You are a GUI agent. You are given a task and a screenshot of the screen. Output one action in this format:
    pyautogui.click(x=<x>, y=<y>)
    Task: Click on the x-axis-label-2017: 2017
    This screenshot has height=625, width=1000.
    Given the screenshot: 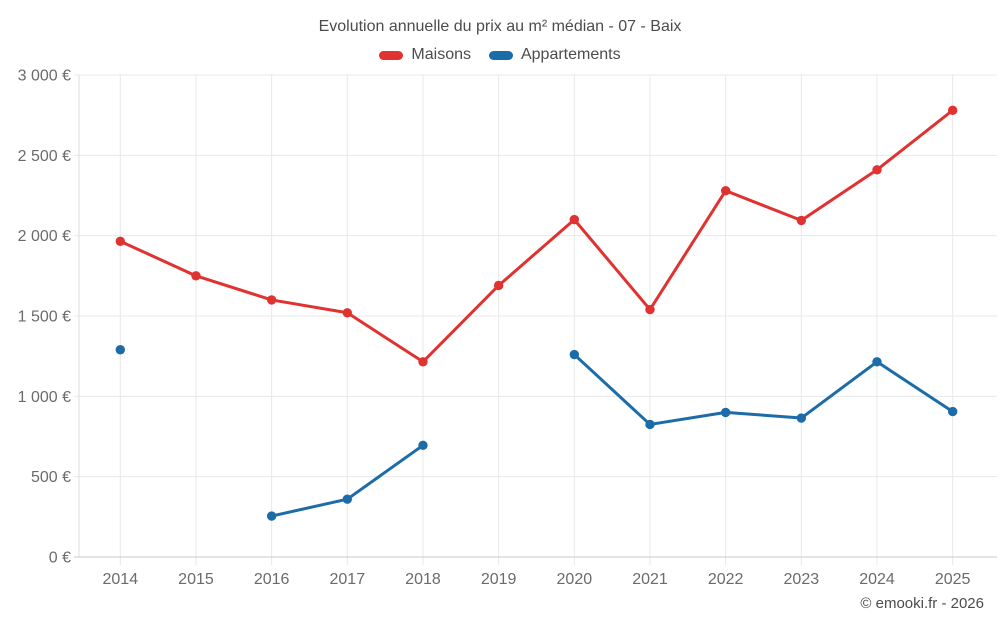 What is the action you would take?
    pyautogui.click(x=348, y=579)
    